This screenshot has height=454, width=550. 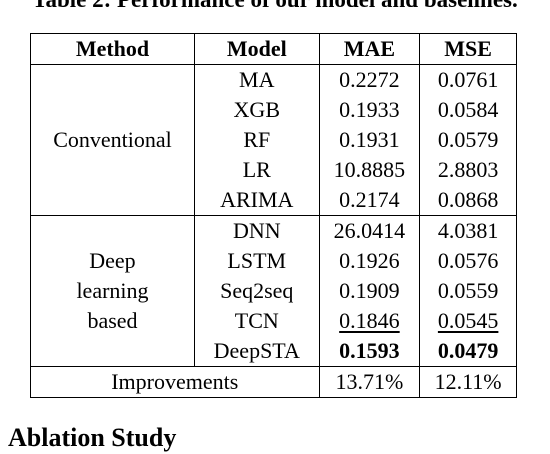 What do you see at coordinates (256, 79) in the screenshot?
I see `model-cell: MA` at bounding box center [256, 79].